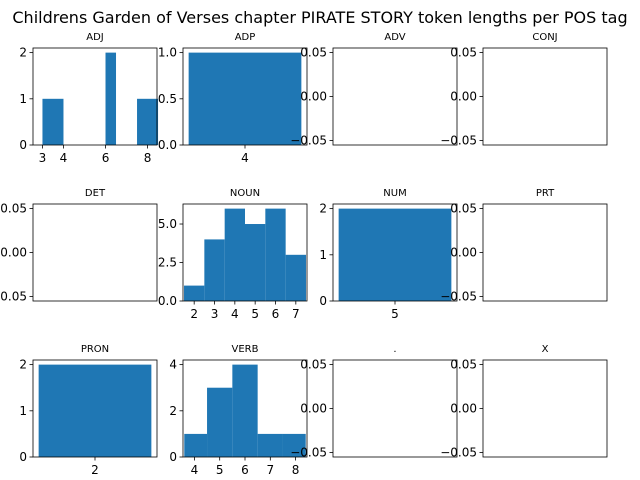 This screenshot has width=640, height=480. I want to click on ytick-label-prt-2: 0.05, so click(463, 208).